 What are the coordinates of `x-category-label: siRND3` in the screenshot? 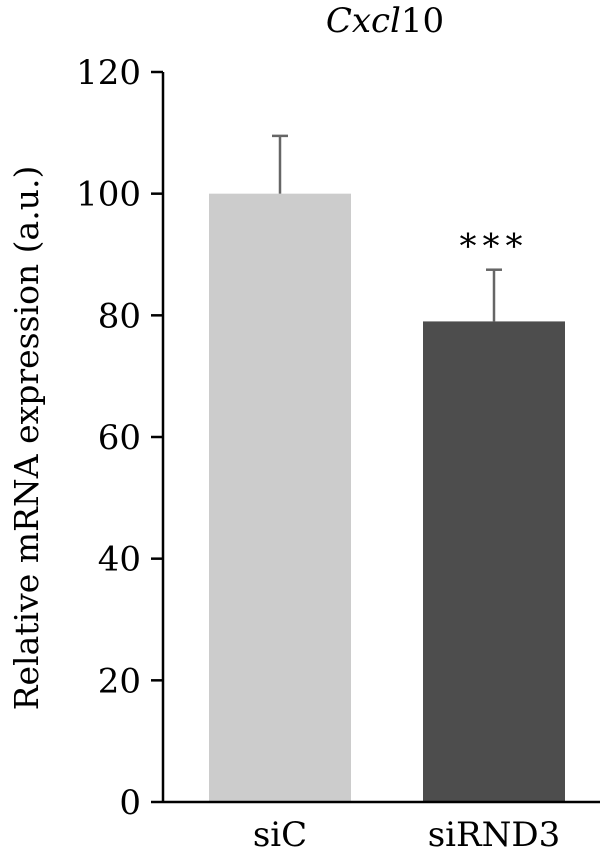 It's located at (494, 835).